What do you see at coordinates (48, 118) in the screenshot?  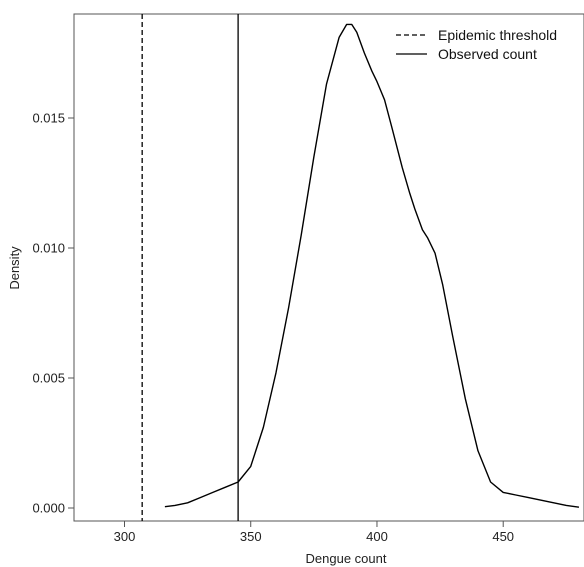 I see `y-tick-label: 0.015` at bounding box center [48, 118].